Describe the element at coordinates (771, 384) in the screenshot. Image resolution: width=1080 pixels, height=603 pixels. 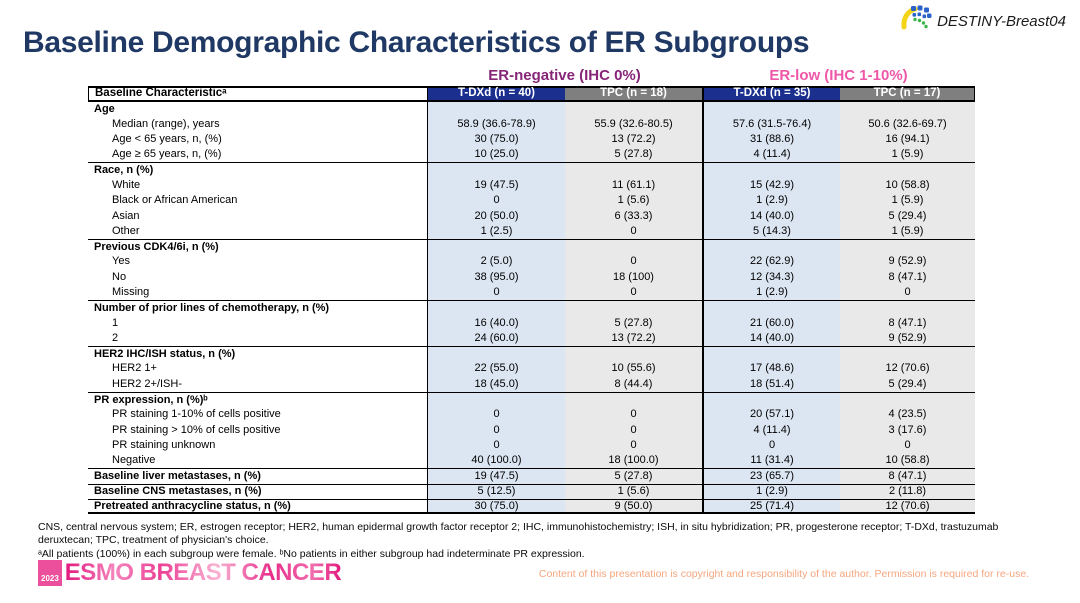
I see `value-cell: 18 (51.4)` at that location.